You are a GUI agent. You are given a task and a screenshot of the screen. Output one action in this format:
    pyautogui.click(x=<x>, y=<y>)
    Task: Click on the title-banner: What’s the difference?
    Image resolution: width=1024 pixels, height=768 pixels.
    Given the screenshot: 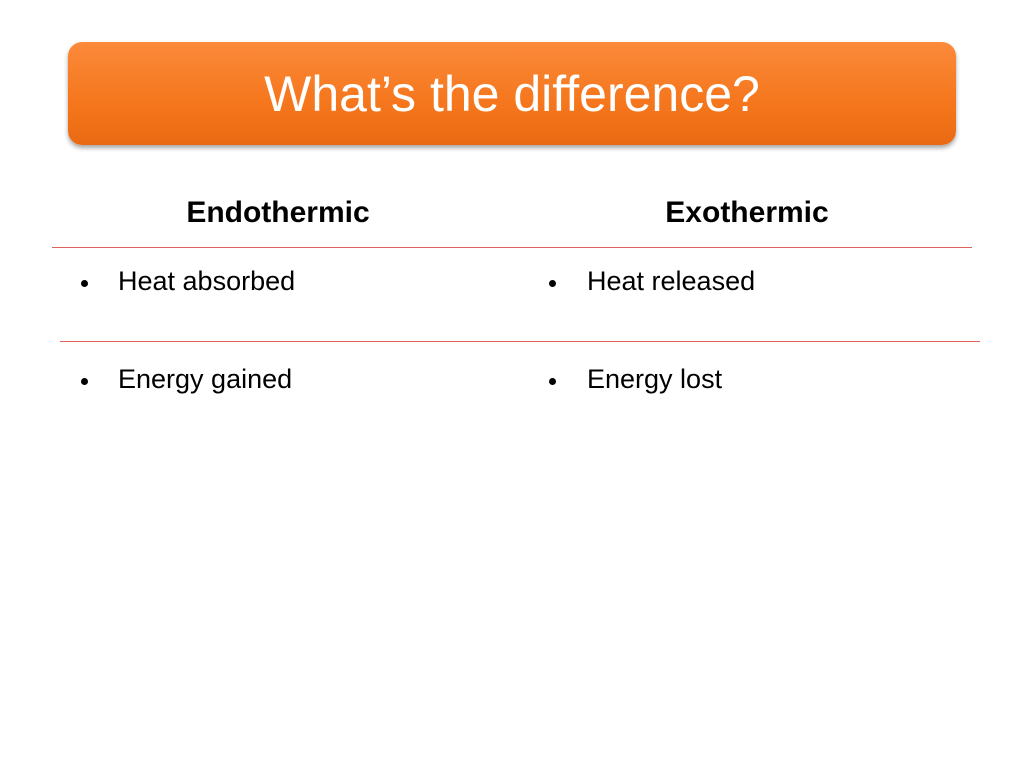 What is the action you would take?
    pyautogui.click(x=512, y=93)
    